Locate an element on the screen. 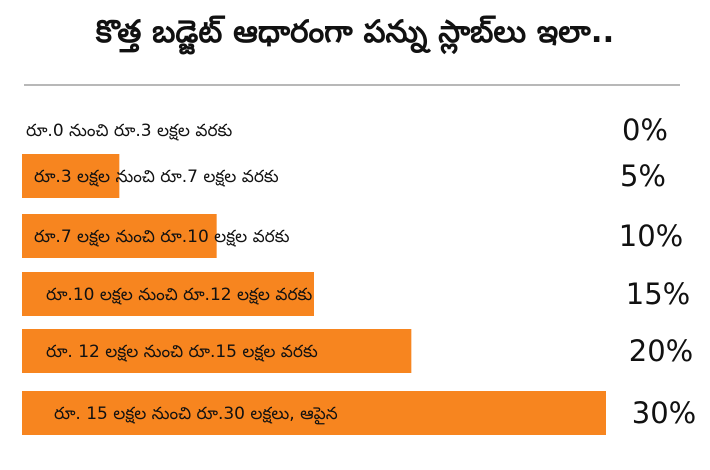 This screenshot has height=470, width=710. tax-rate-label: 0% is located at coordinates (645, 130).